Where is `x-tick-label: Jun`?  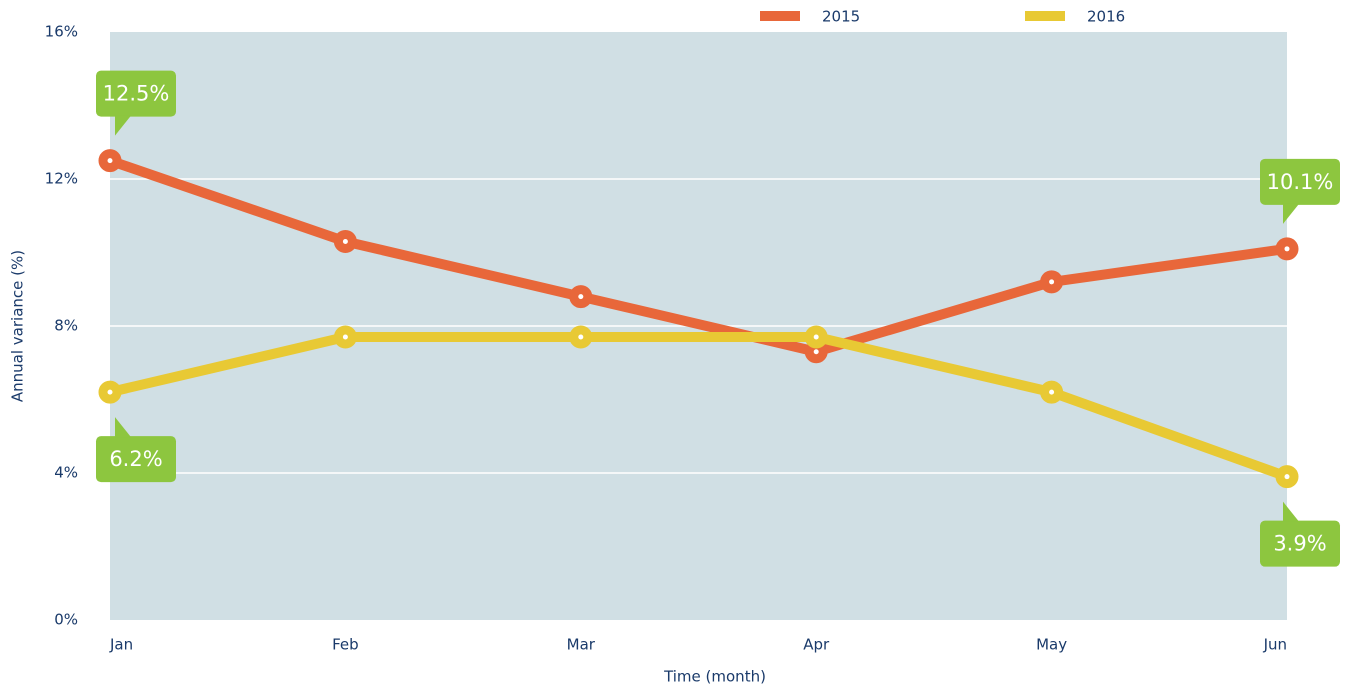
x-tick-label: Jun is located at coordinates (1275, 645).